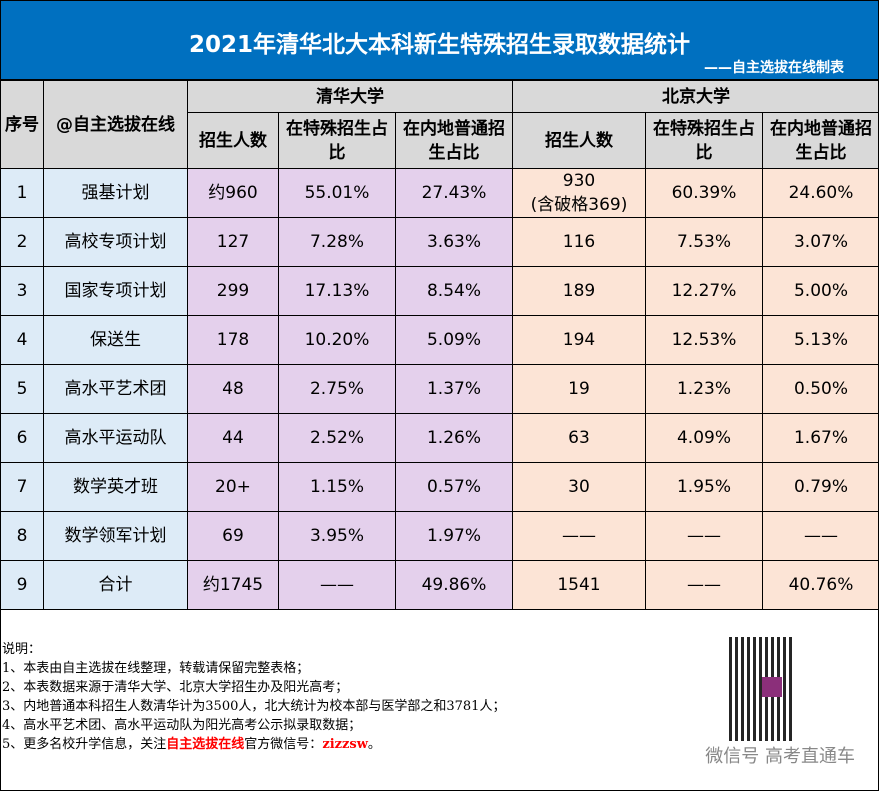  I want to click on cell-name: 高校专项计划, so click(115, 242).